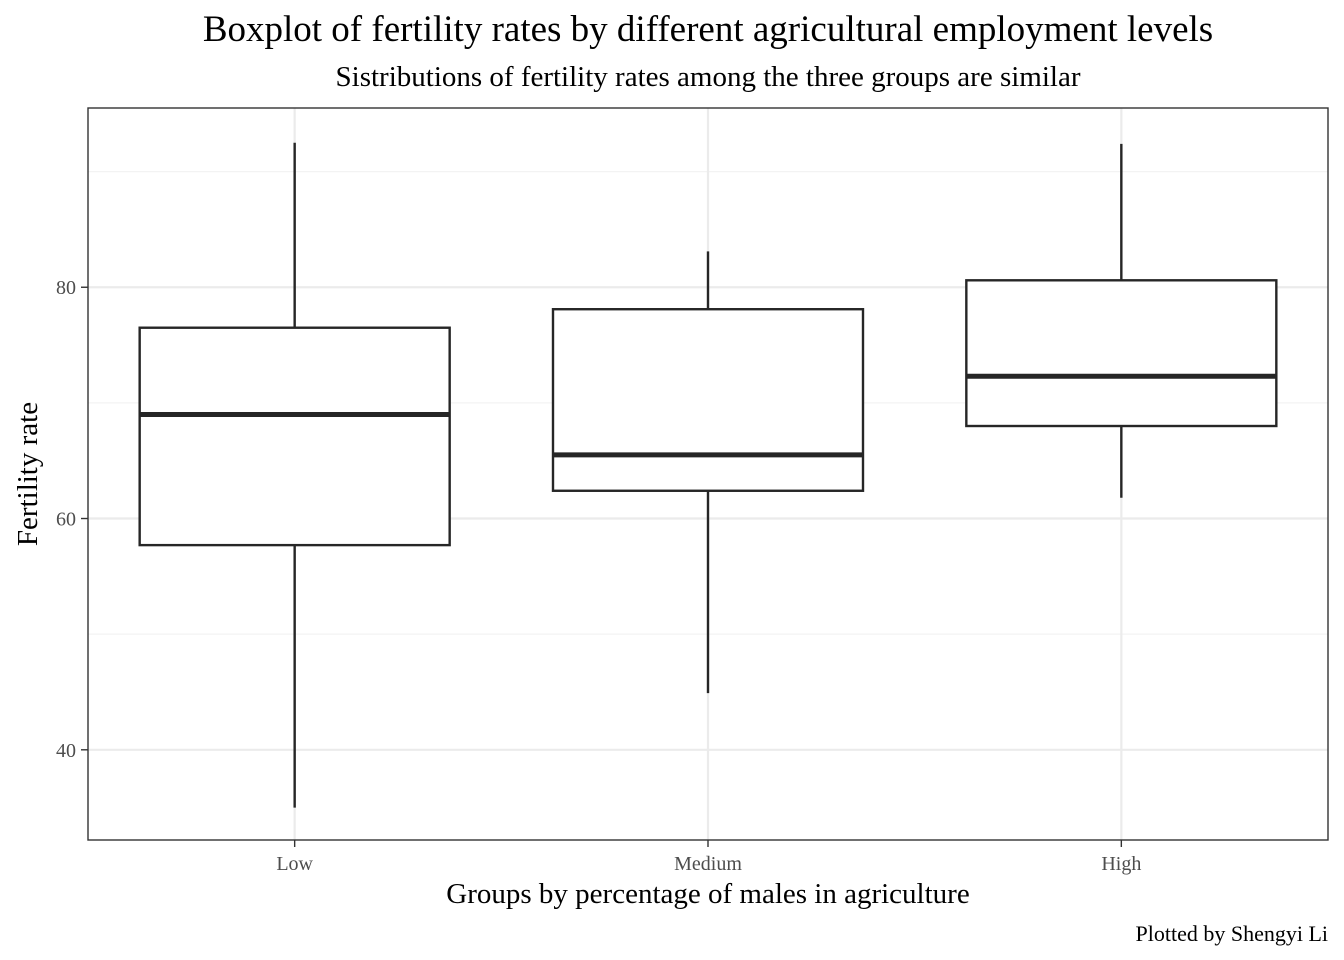 Image resolution: width=1344 pixels, height=960 pixels. I want to click on x-tick-label: High, so click(1121, 864).